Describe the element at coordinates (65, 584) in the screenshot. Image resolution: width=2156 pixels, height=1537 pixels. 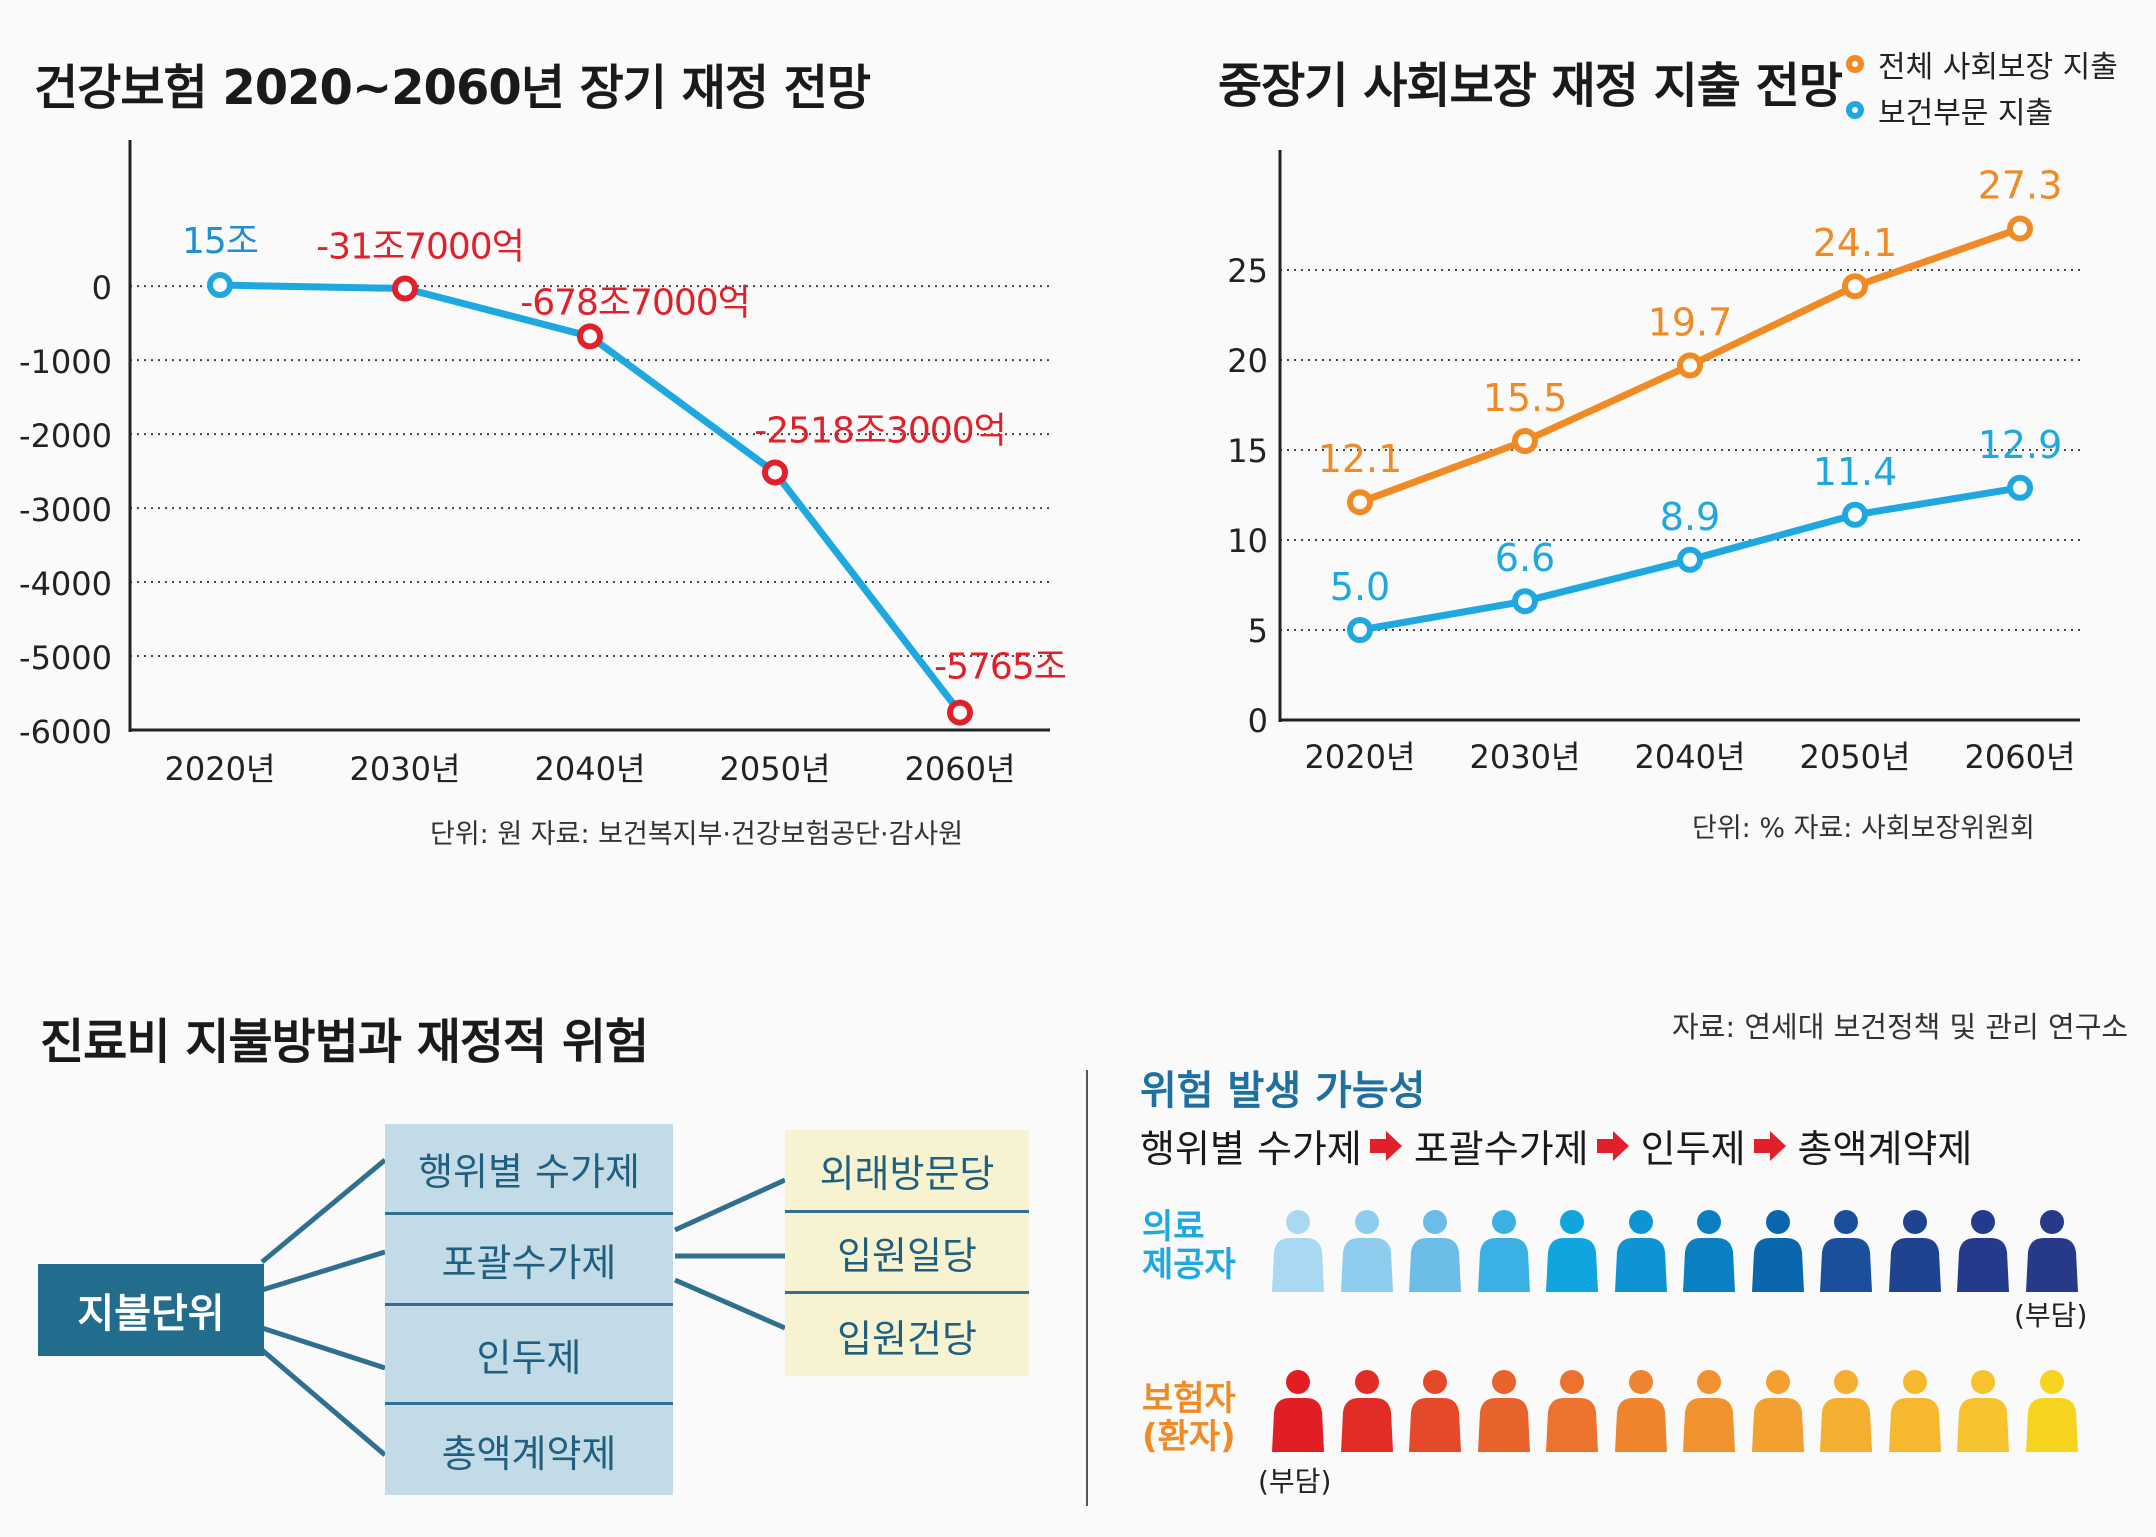
I see `y-tick-label: -4000` at that location.